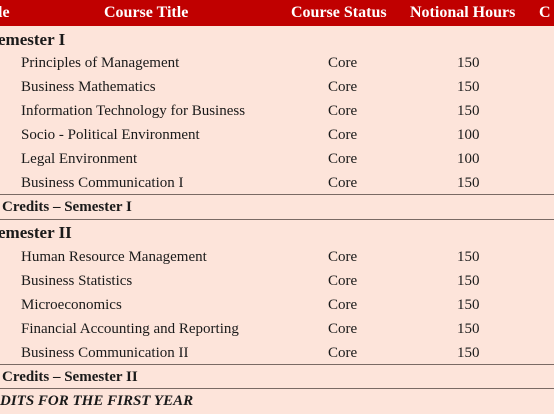 The height and width of the screenshot is (414, 554). I want to click on semester-total-label: Credits – Semester II, so click(70, 377).